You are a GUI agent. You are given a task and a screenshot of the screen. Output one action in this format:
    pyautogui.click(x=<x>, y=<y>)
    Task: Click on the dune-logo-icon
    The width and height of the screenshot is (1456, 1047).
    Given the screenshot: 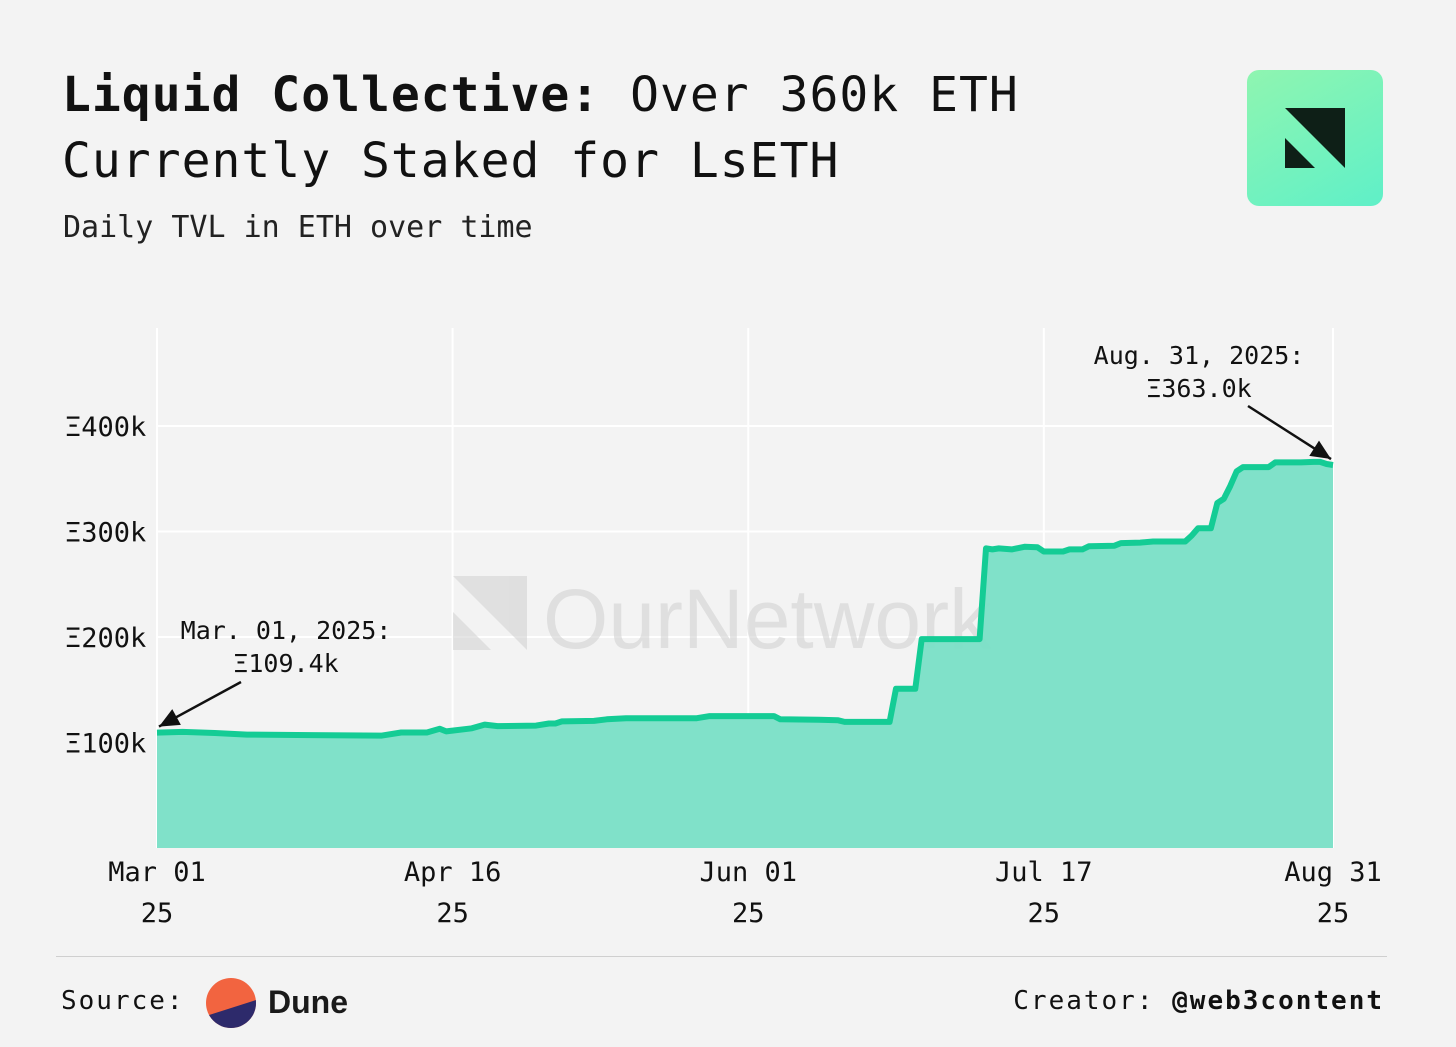 What is the action you would take?
    pyautogui.click(x=231, y=1003)
    